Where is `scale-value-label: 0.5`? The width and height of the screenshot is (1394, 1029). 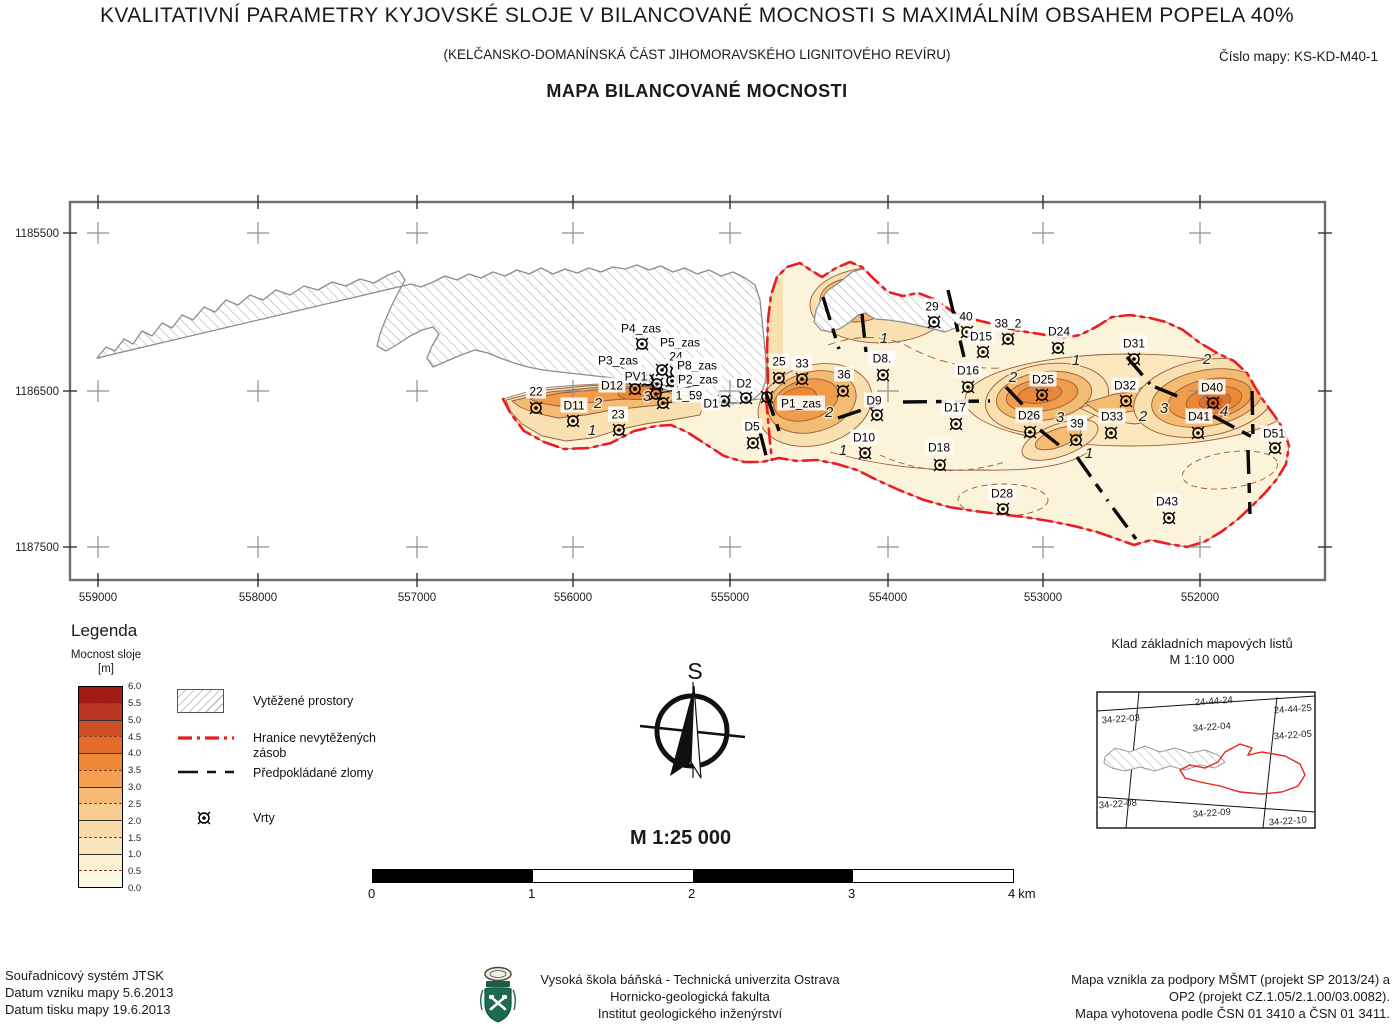 scale-value-label: 0.5 is located at coordinates (135, 872).